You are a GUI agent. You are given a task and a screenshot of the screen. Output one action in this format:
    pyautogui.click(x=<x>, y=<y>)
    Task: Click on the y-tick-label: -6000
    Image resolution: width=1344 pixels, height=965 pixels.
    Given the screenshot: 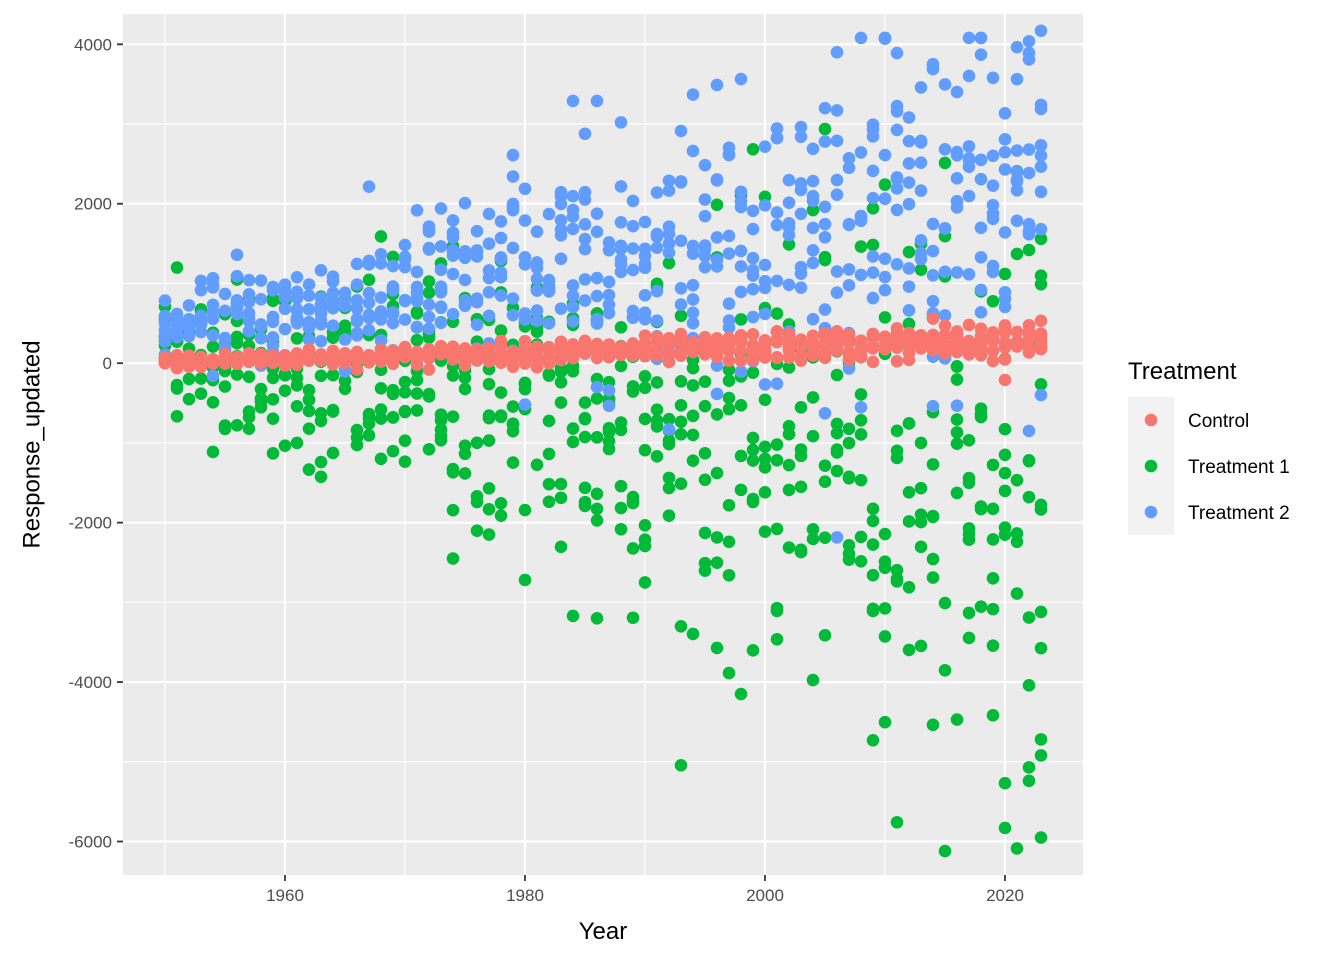 What is the action you would take?
    pyautogui.click(x=90, y=842)
    